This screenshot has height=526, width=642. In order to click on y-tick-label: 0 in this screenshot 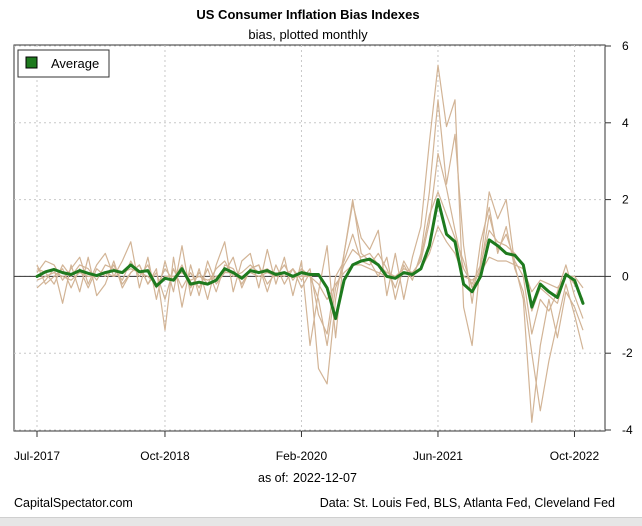, I will do `click(625, 276)`.